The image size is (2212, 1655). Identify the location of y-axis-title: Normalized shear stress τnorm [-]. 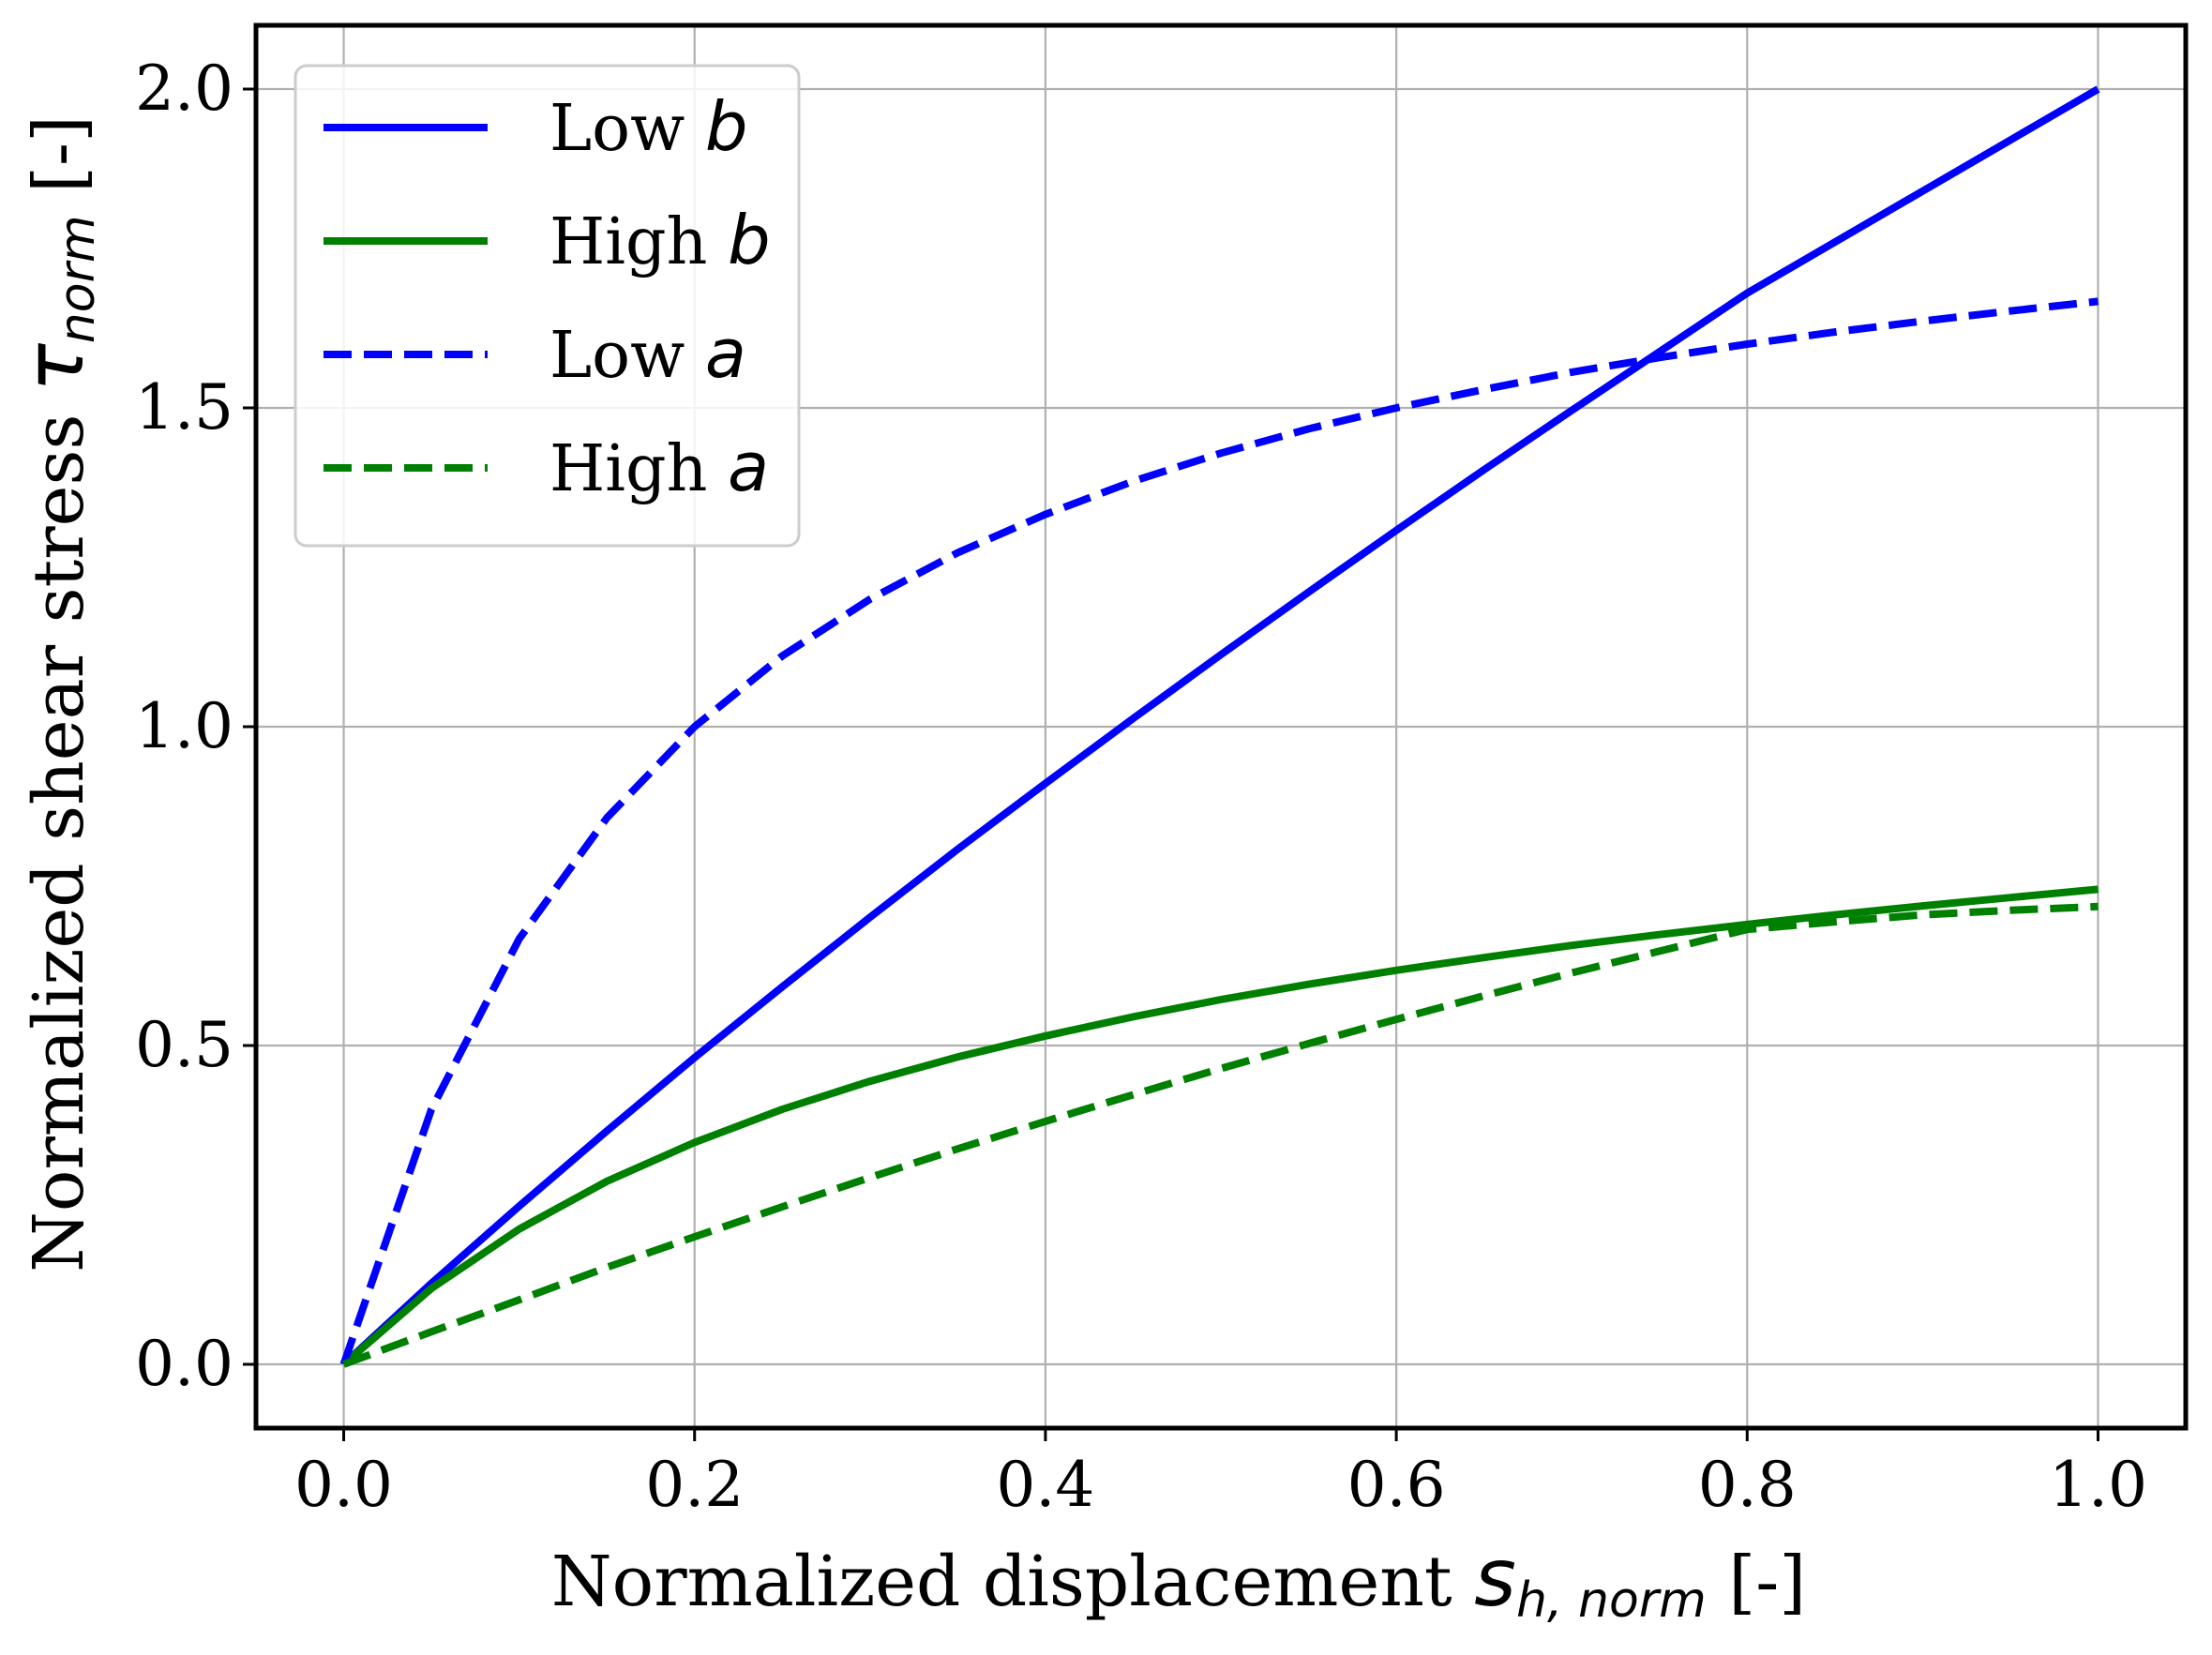
(57, 693).